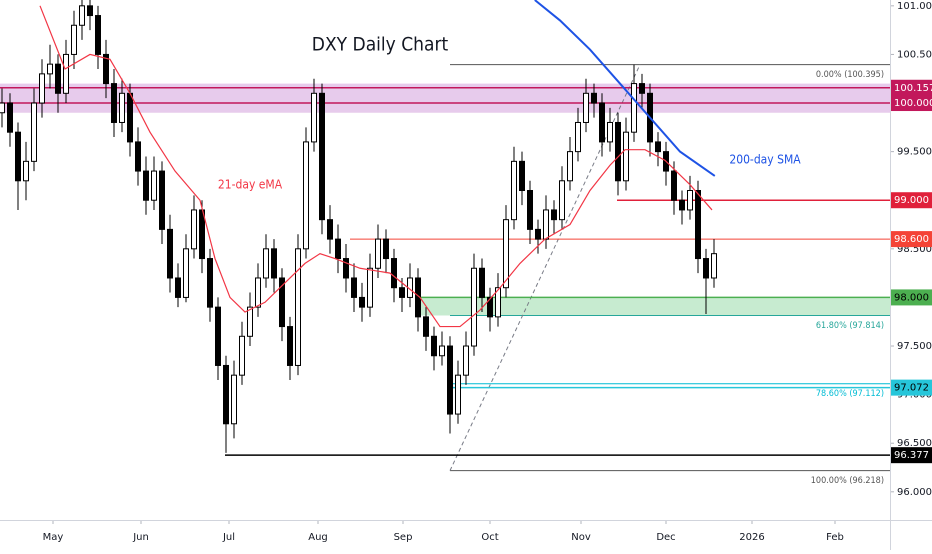 The height and width of the screenshot is (554, 932). Describe the element at coordinates (911, 239) in the screenshot. I see `level-label: 98.600` at that location.